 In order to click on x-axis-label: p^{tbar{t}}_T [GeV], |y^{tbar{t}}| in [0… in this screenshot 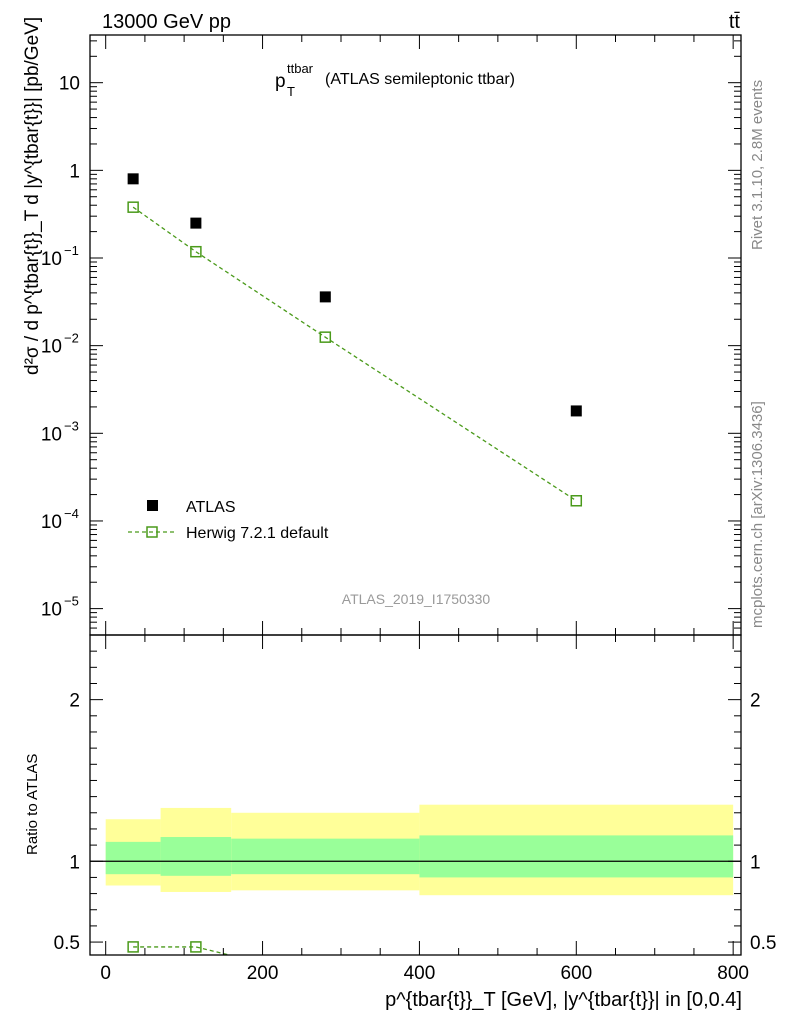, I will do `click(563, 1000)`.